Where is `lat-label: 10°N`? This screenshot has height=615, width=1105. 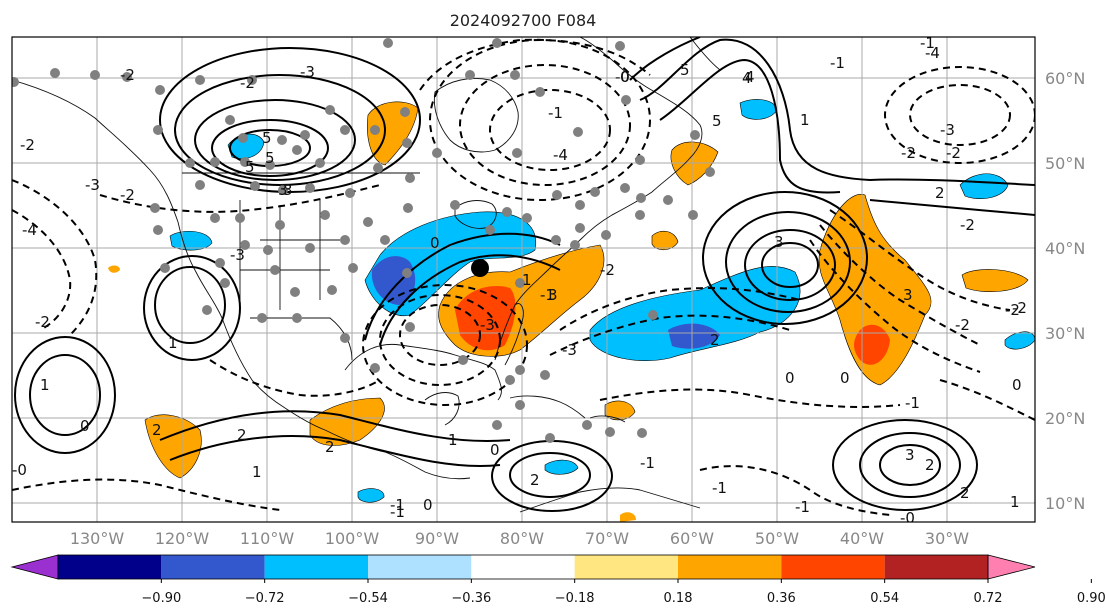 lat-label: 10°N is located at coordinates (1065, 503).